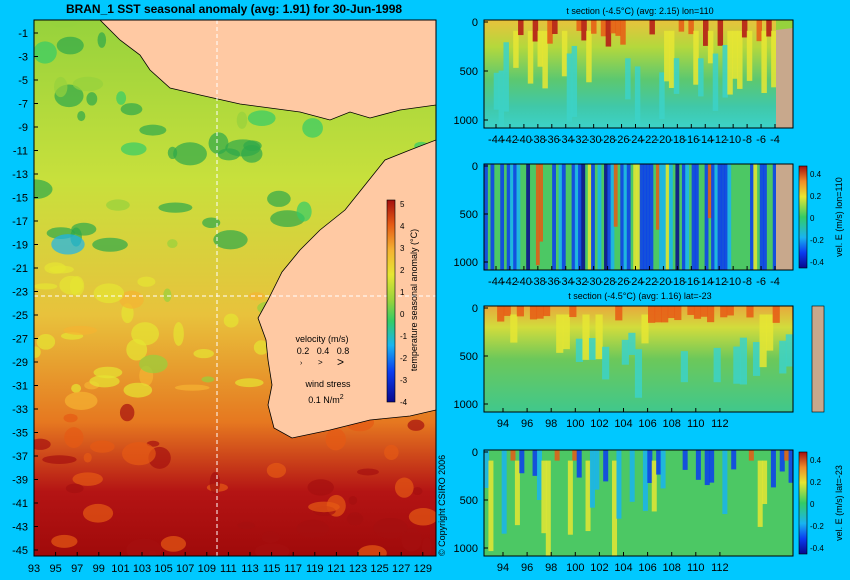 The image size is (850, 580). What do you see at coordinates (402, 248) in the screenshot?
I see `map-colorbar-tick: 3` at bounding box center [402, 248].